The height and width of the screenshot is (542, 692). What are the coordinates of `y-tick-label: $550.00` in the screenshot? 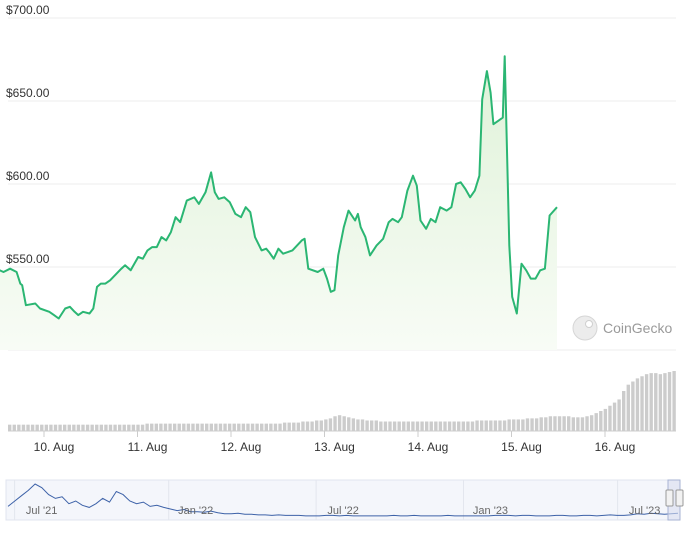 It's located at (28, 259).